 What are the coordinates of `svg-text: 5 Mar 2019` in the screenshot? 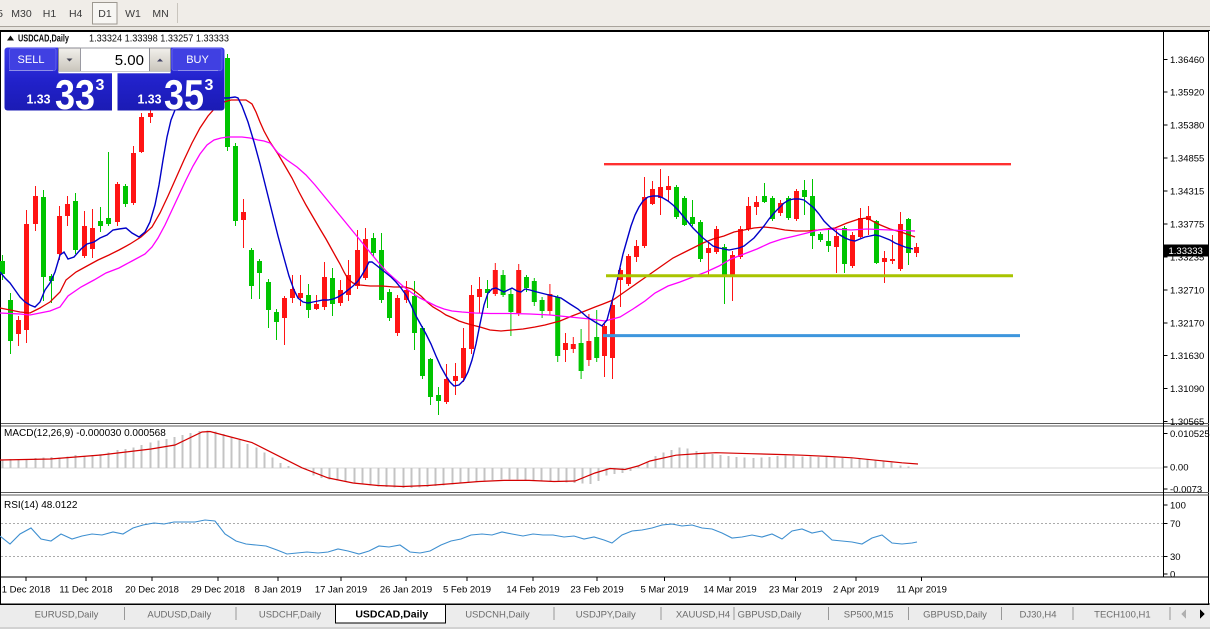 It's located at (664, 590).